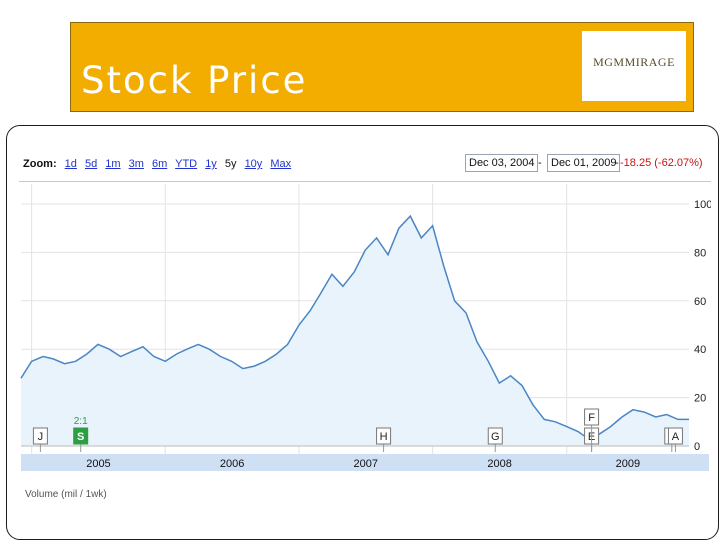  What do you see at coordinates (232, 464) in the screenshot?
I see `x-tick-label: 2006` at bounding box center [232, 464].